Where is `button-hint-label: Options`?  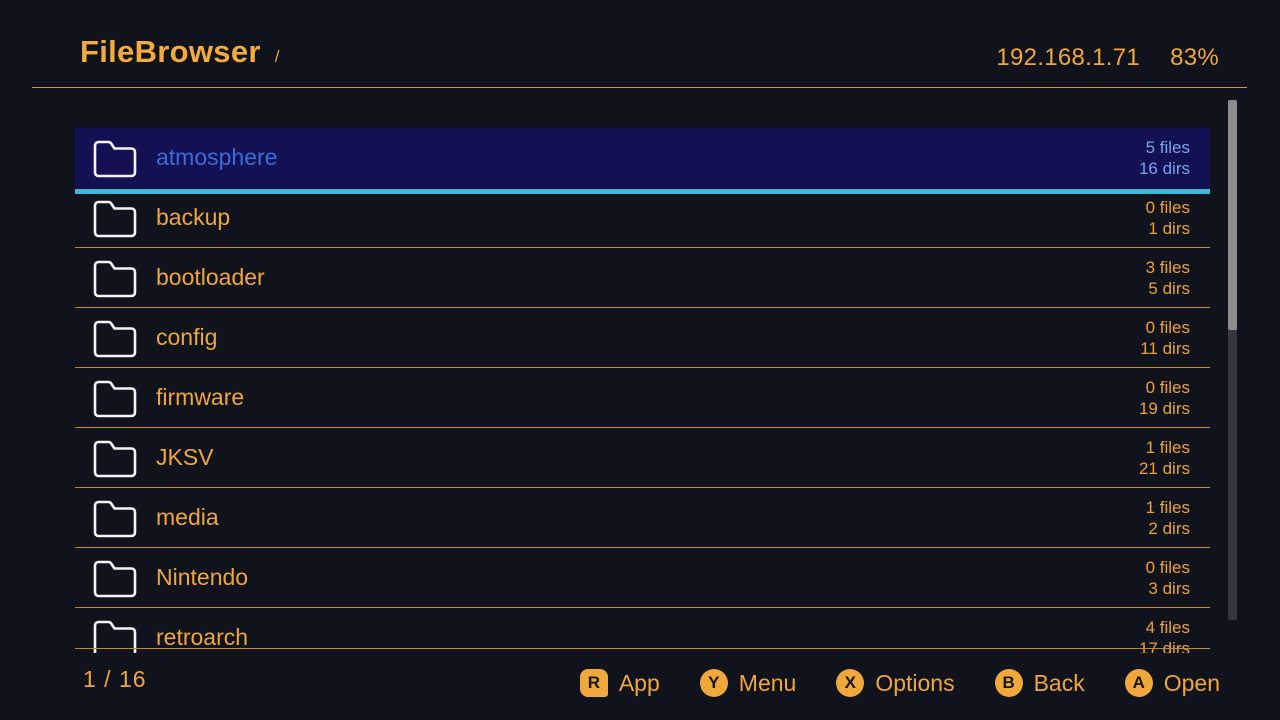 button-hint-label: Options is located at coordinates (915, 682).